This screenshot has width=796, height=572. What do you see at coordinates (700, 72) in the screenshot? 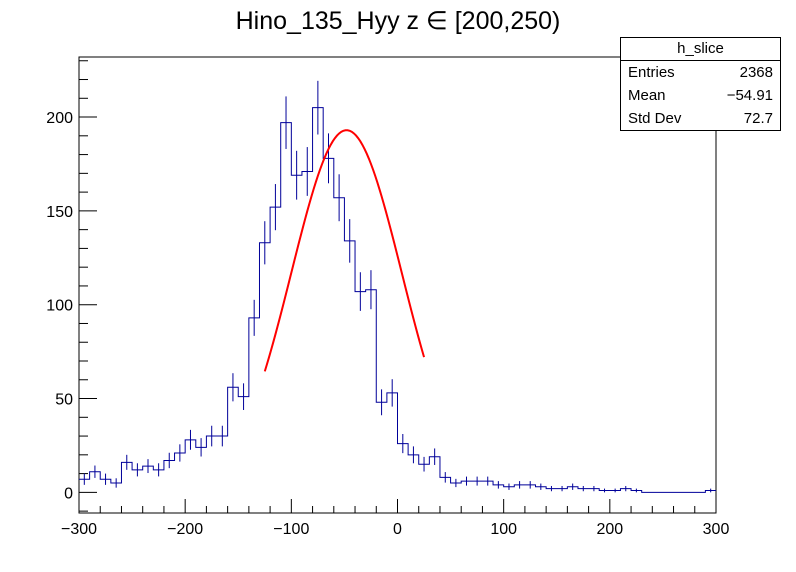
I see `stats-row-entries: Entries 2368` at bounding box center [700, 72].